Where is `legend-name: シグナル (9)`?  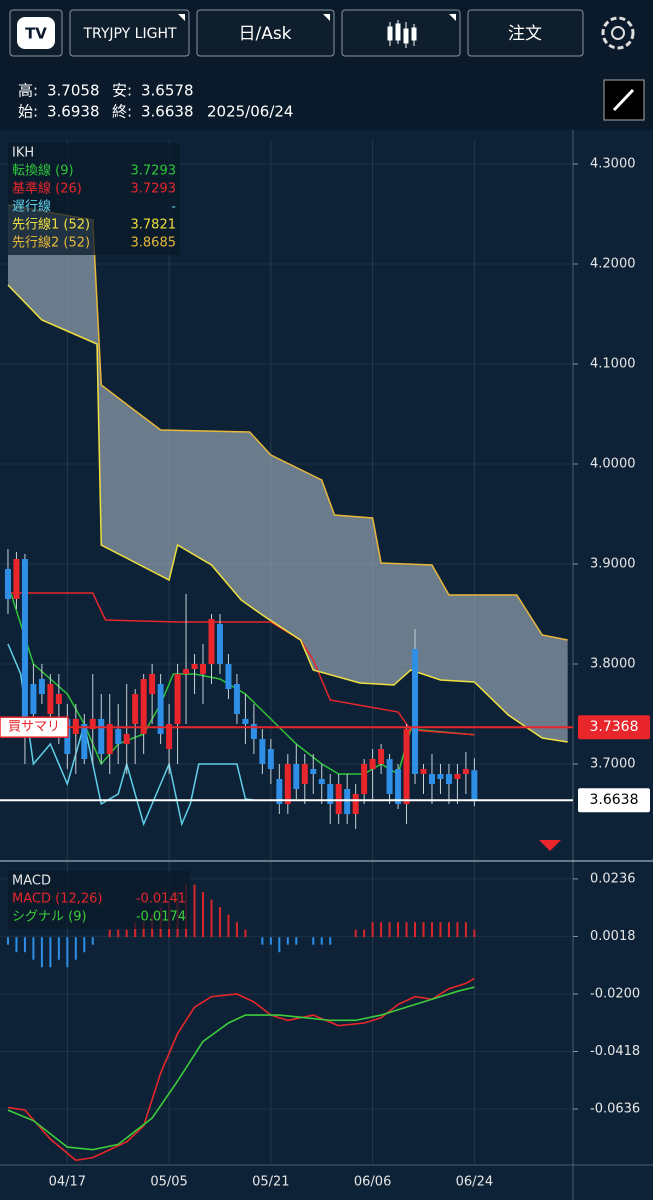 legend-name: シグナル (9) is located at coordinates (49, 917).